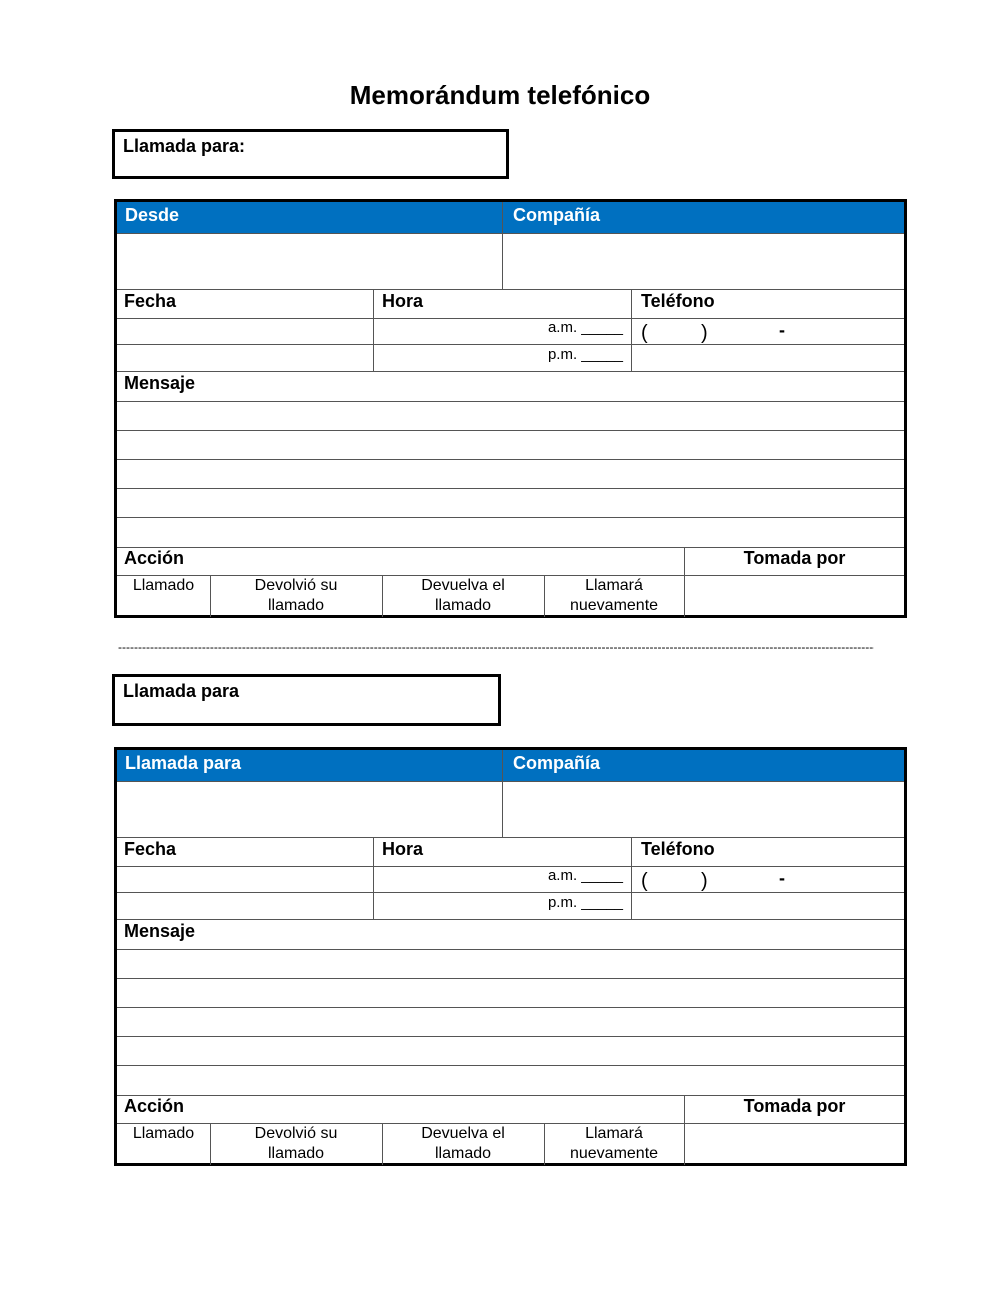 The image size is (1000, 1290). What do you see at coordinates (183, 763) in the screenshot?
I see `header-from-label: Llamada para` at bounding box center [183, 763].